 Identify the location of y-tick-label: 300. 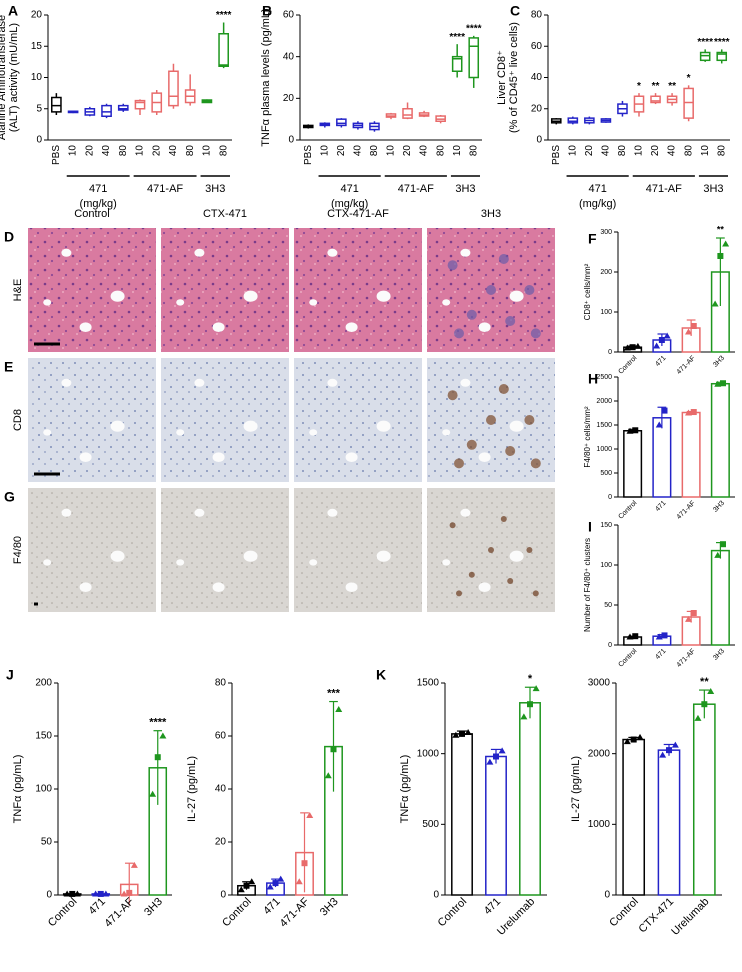
(606, 232).